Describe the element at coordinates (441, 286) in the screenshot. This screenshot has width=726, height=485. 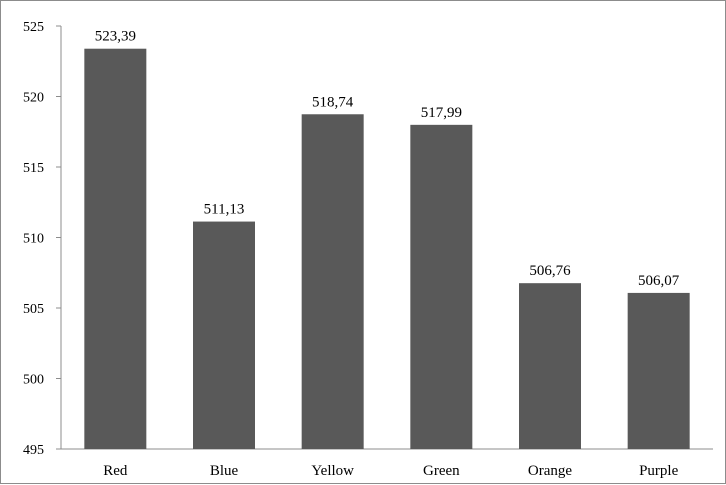
I see `bar-green` at that location.